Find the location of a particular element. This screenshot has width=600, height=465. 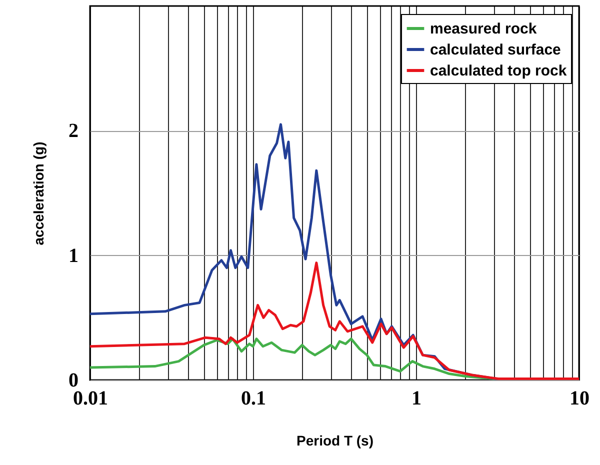

legend-label: measured rock is located at coordinates (484, 29).